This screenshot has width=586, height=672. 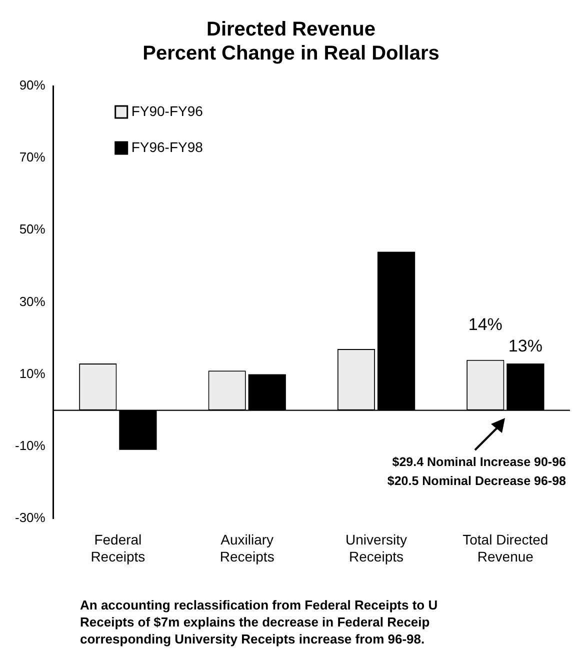 What do you see at coordinates (247, 548) in the screenshot?
I see `x-tick-label: Auxiliary Receipts` at bounding box center [247, 548].